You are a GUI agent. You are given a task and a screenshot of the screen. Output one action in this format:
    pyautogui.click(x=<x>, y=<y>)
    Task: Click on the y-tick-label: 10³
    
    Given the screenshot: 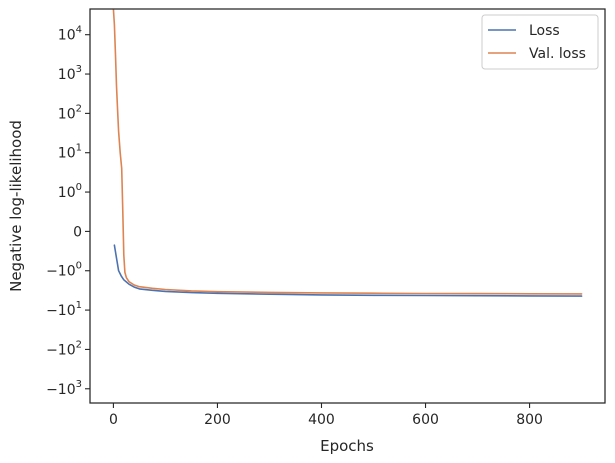 What is the action you would take?
    pyautogui.click(x=70, y=73)
    